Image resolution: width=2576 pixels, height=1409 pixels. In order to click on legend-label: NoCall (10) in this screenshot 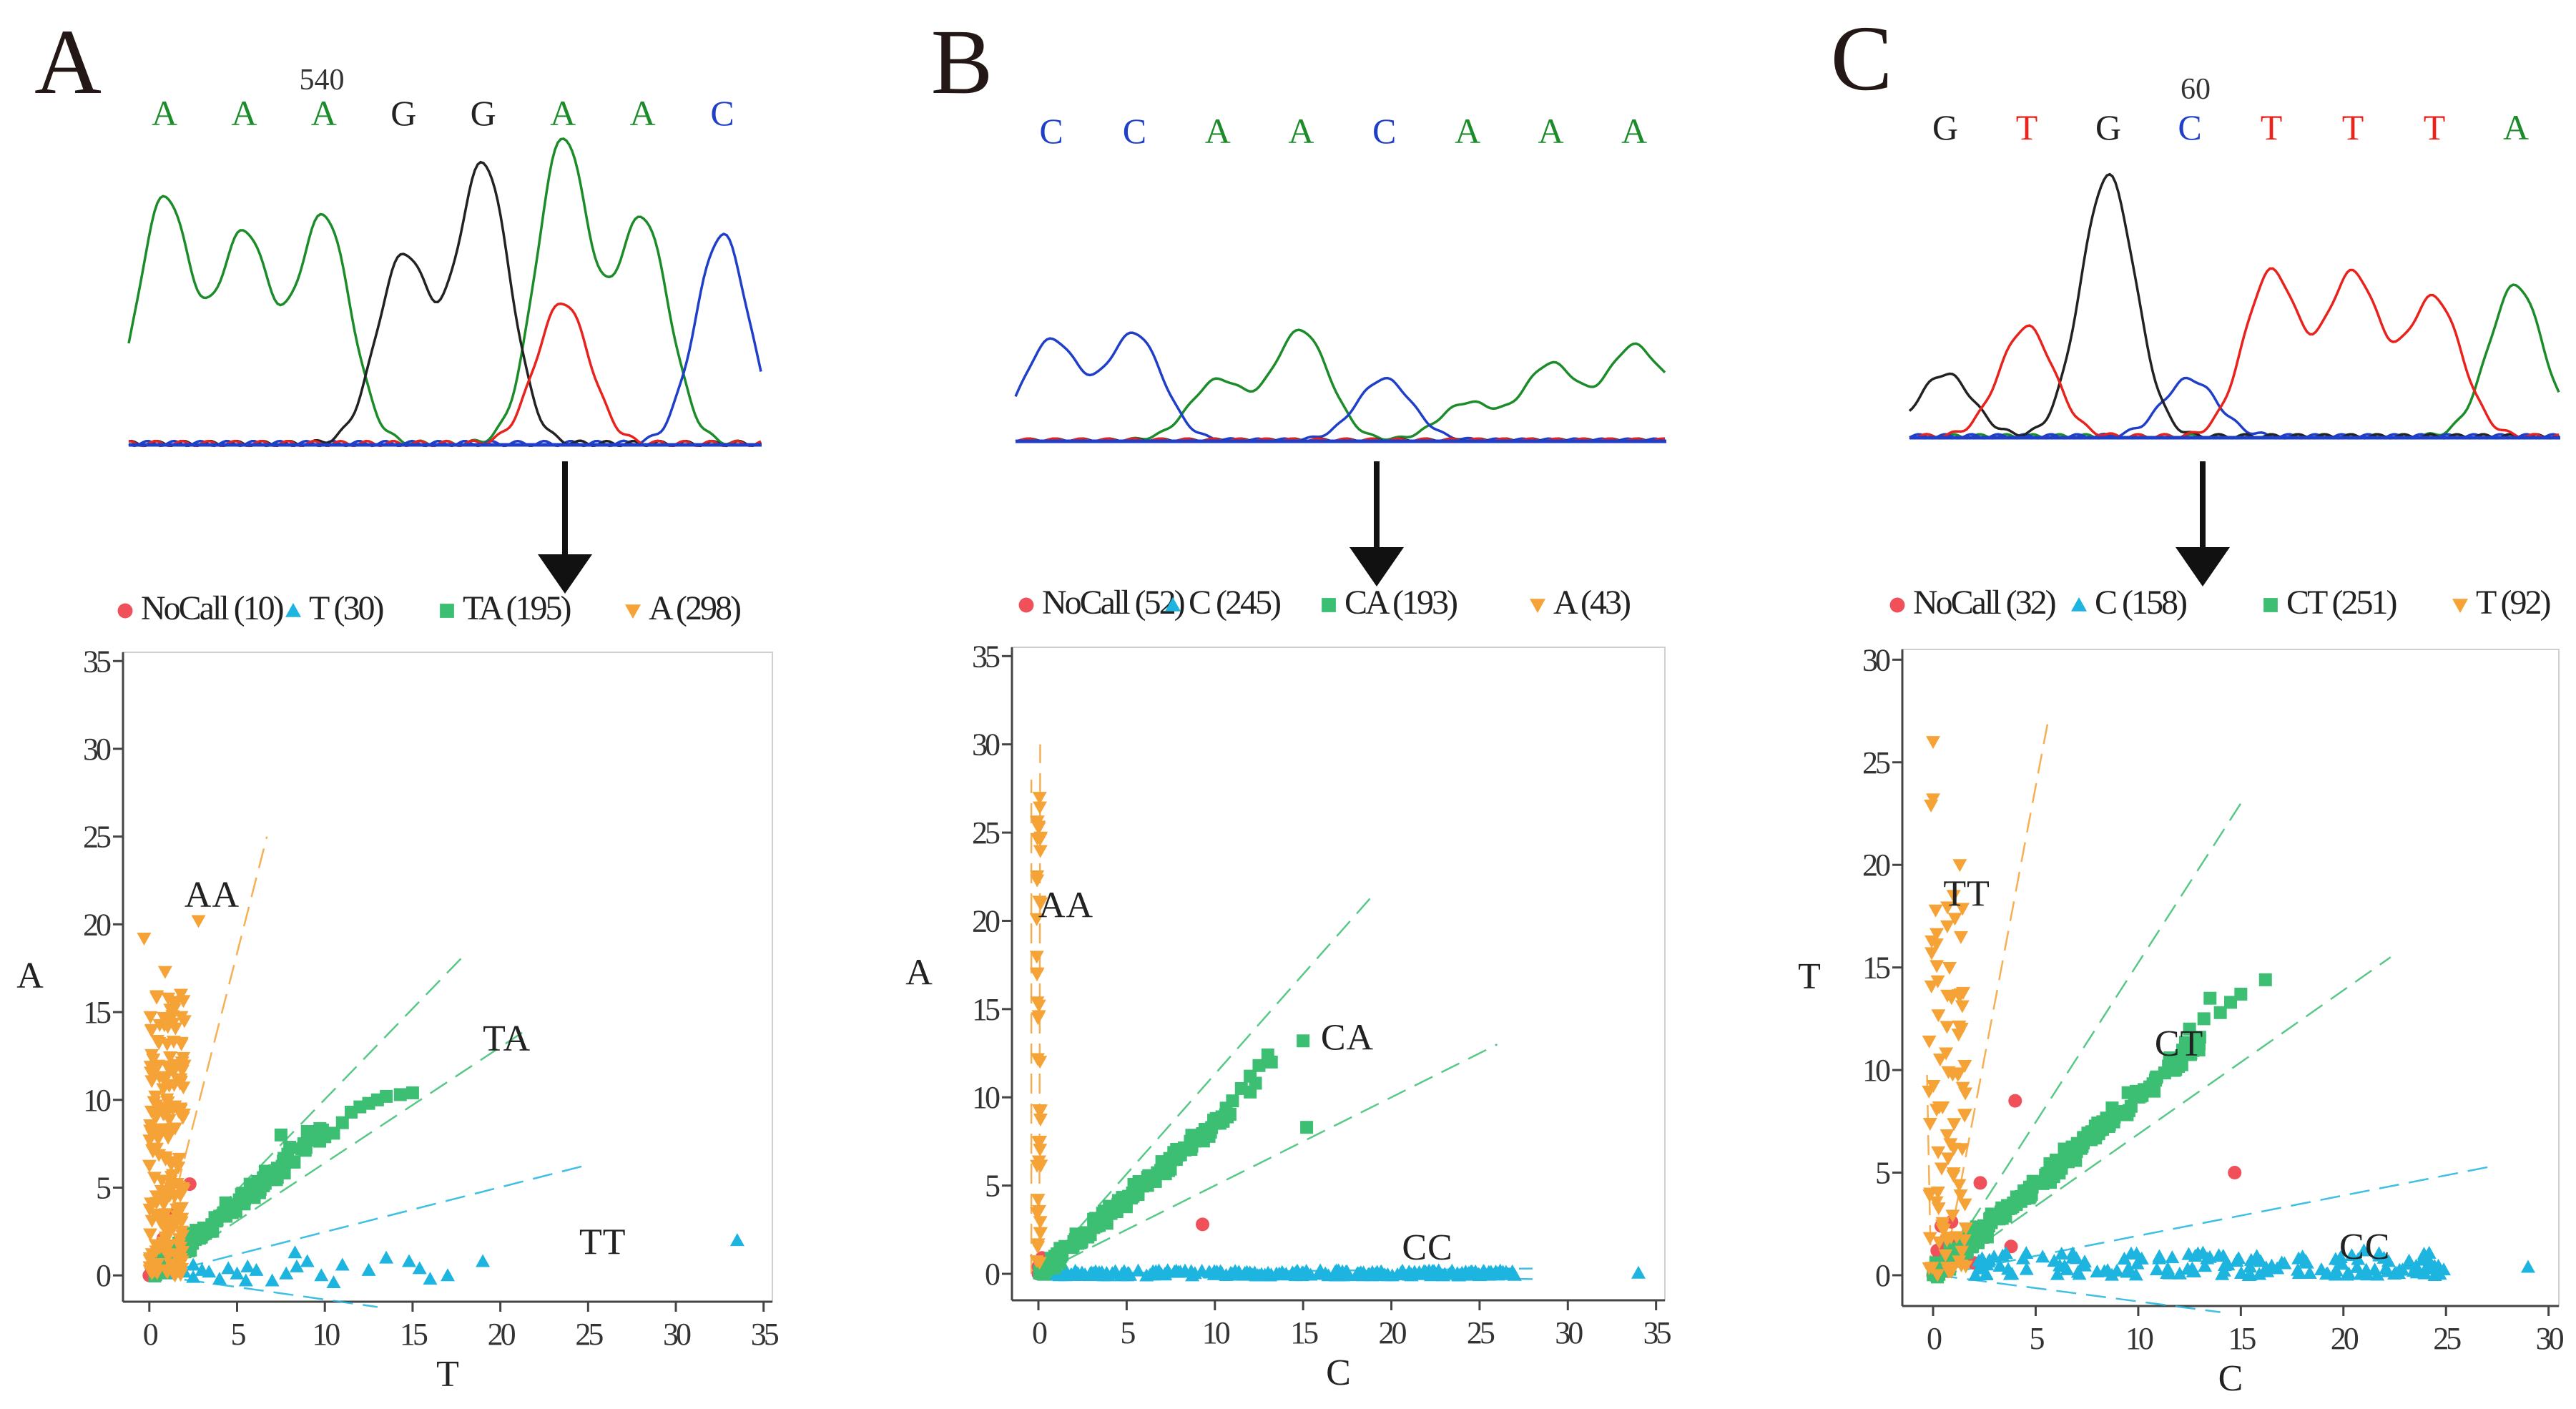, I will do `click(212, 608)`.